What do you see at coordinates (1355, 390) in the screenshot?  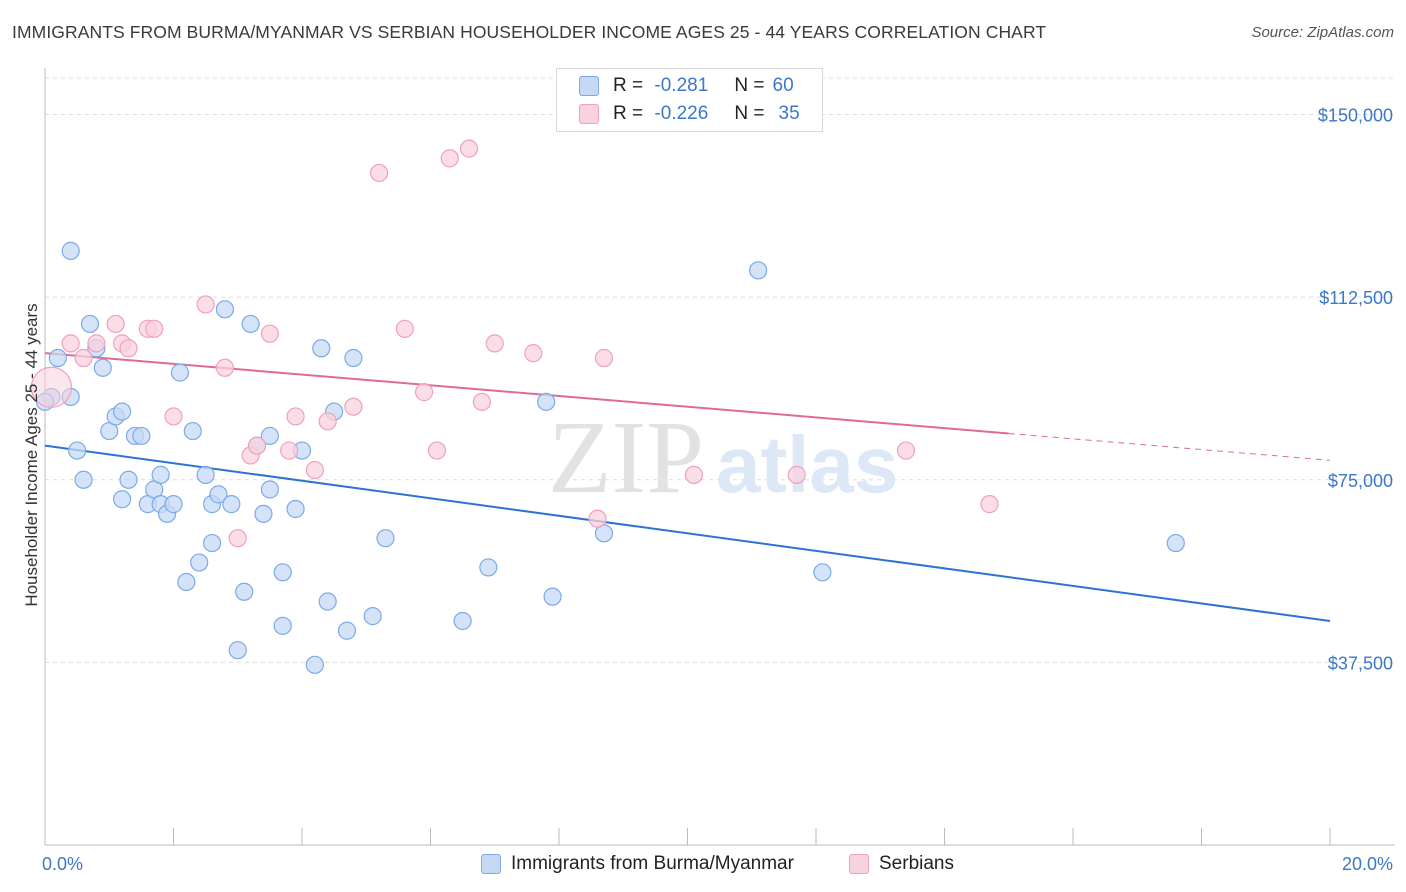 I see `y-tick-labels: $37,500 $75,000 $112,500 $150,000` at bounding box center [1355, 390].